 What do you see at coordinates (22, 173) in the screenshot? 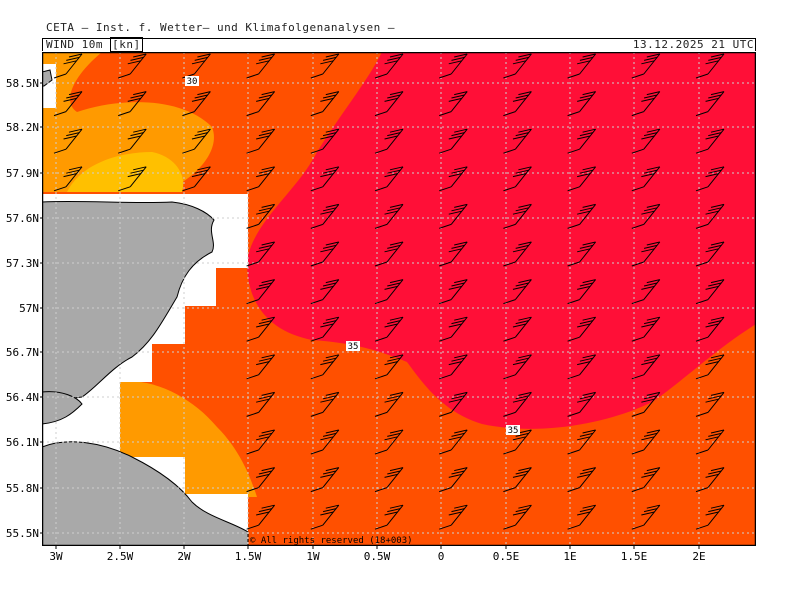
I see `lat-tick-label: 57.9N` at bounding box center [22, 173].